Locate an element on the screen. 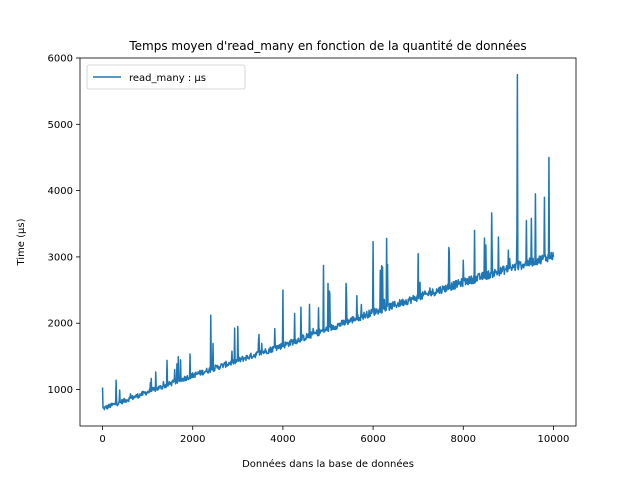 This screenshot has height=480, width=640. y-tick-label: 5000 is located at coordinates (60, 125).